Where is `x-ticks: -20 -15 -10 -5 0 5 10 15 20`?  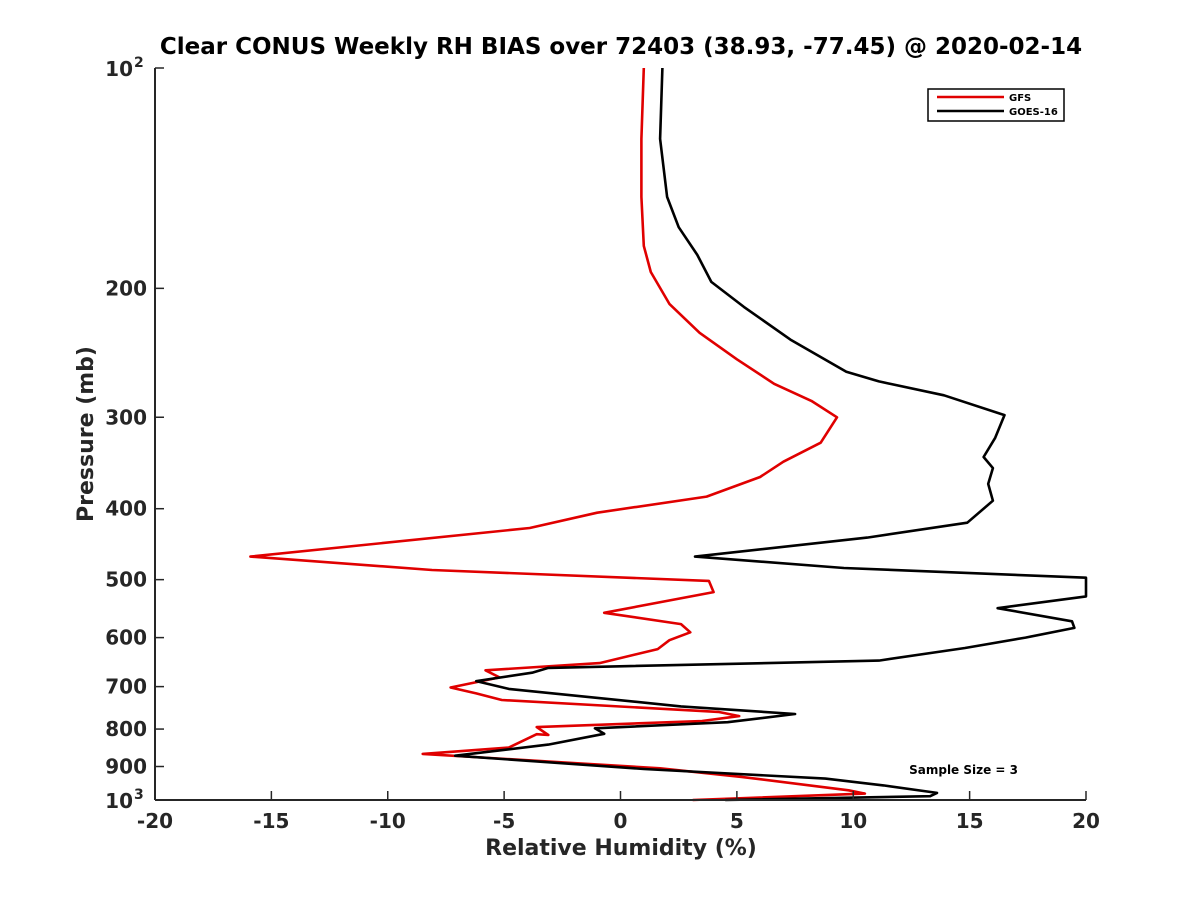
x-ticks: -20 -15 -10 -5 0 5 10 15 20 is located at coordinates (618, 812).